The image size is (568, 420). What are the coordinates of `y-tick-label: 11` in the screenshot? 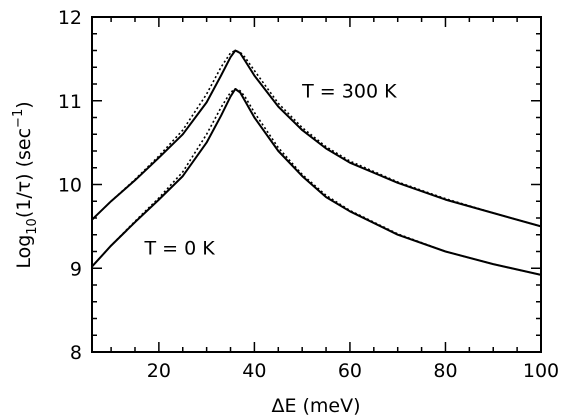 It's located at (70, 102).